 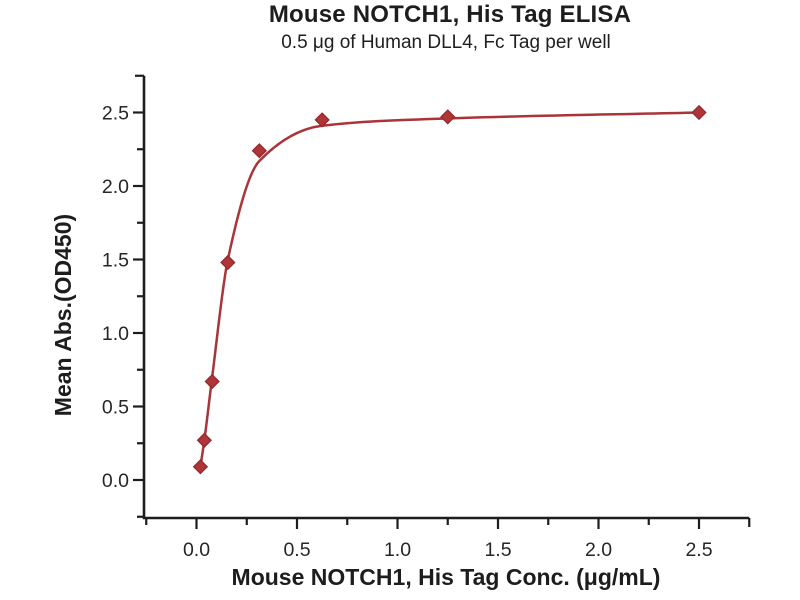 I want to click on x-tick-label: 0.5, so click(x=296, y=550).